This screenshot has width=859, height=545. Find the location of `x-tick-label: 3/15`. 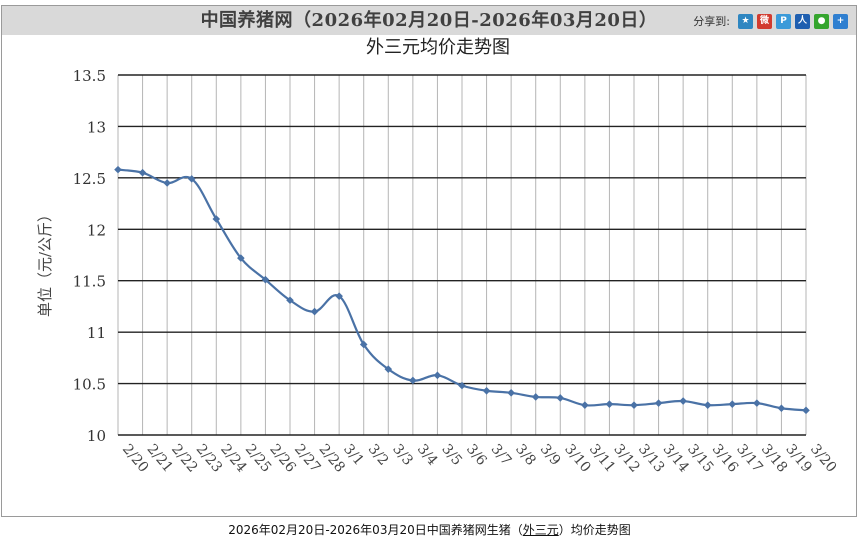

x-tick-label: 3/15 is located at coordinates (700, 458).